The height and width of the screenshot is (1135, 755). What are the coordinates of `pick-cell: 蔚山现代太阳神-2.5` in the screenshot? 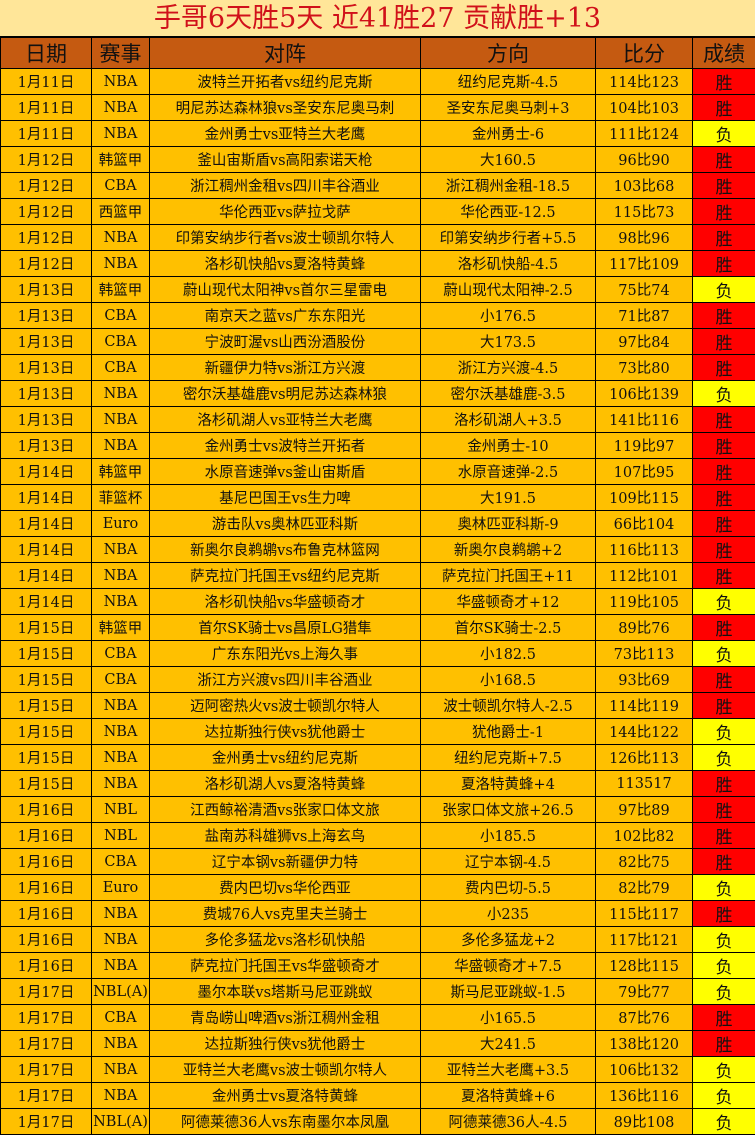 It's located at (508, 290).